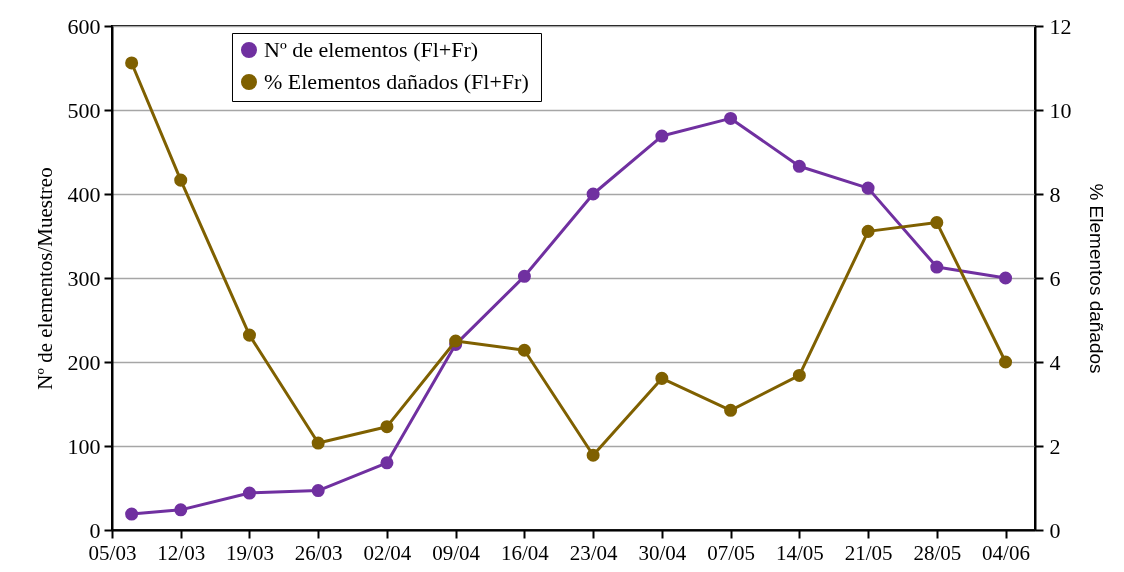 This screenshot has height=572, width=1124. I want to click on y-tick-label: 200, so click(84, 362).